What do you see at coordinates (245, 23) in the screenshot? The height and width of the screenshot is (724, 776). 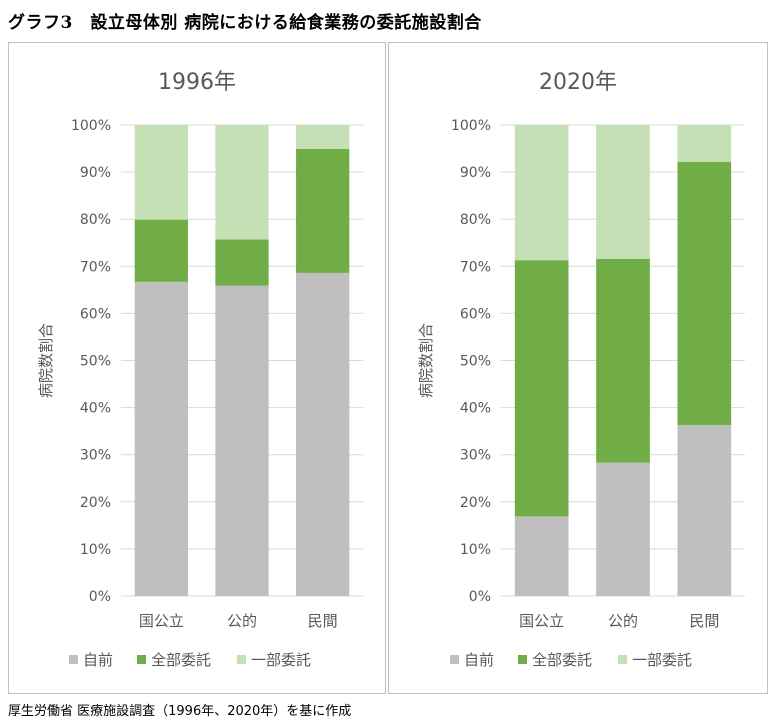 I see `page-title: グラフ3 設立母体別 病院における給食業務の委託施設割合` at bounding box center [245, 23].